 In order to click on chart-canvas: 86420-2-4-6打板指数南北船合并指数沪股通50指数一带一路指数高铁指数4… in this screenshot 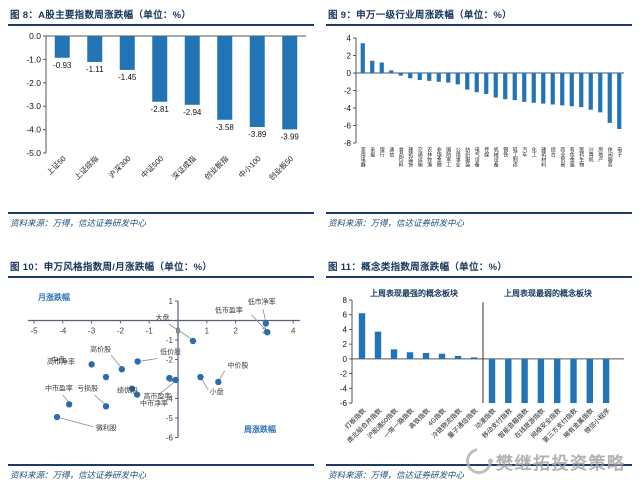, I will do `click(482, 370)`.